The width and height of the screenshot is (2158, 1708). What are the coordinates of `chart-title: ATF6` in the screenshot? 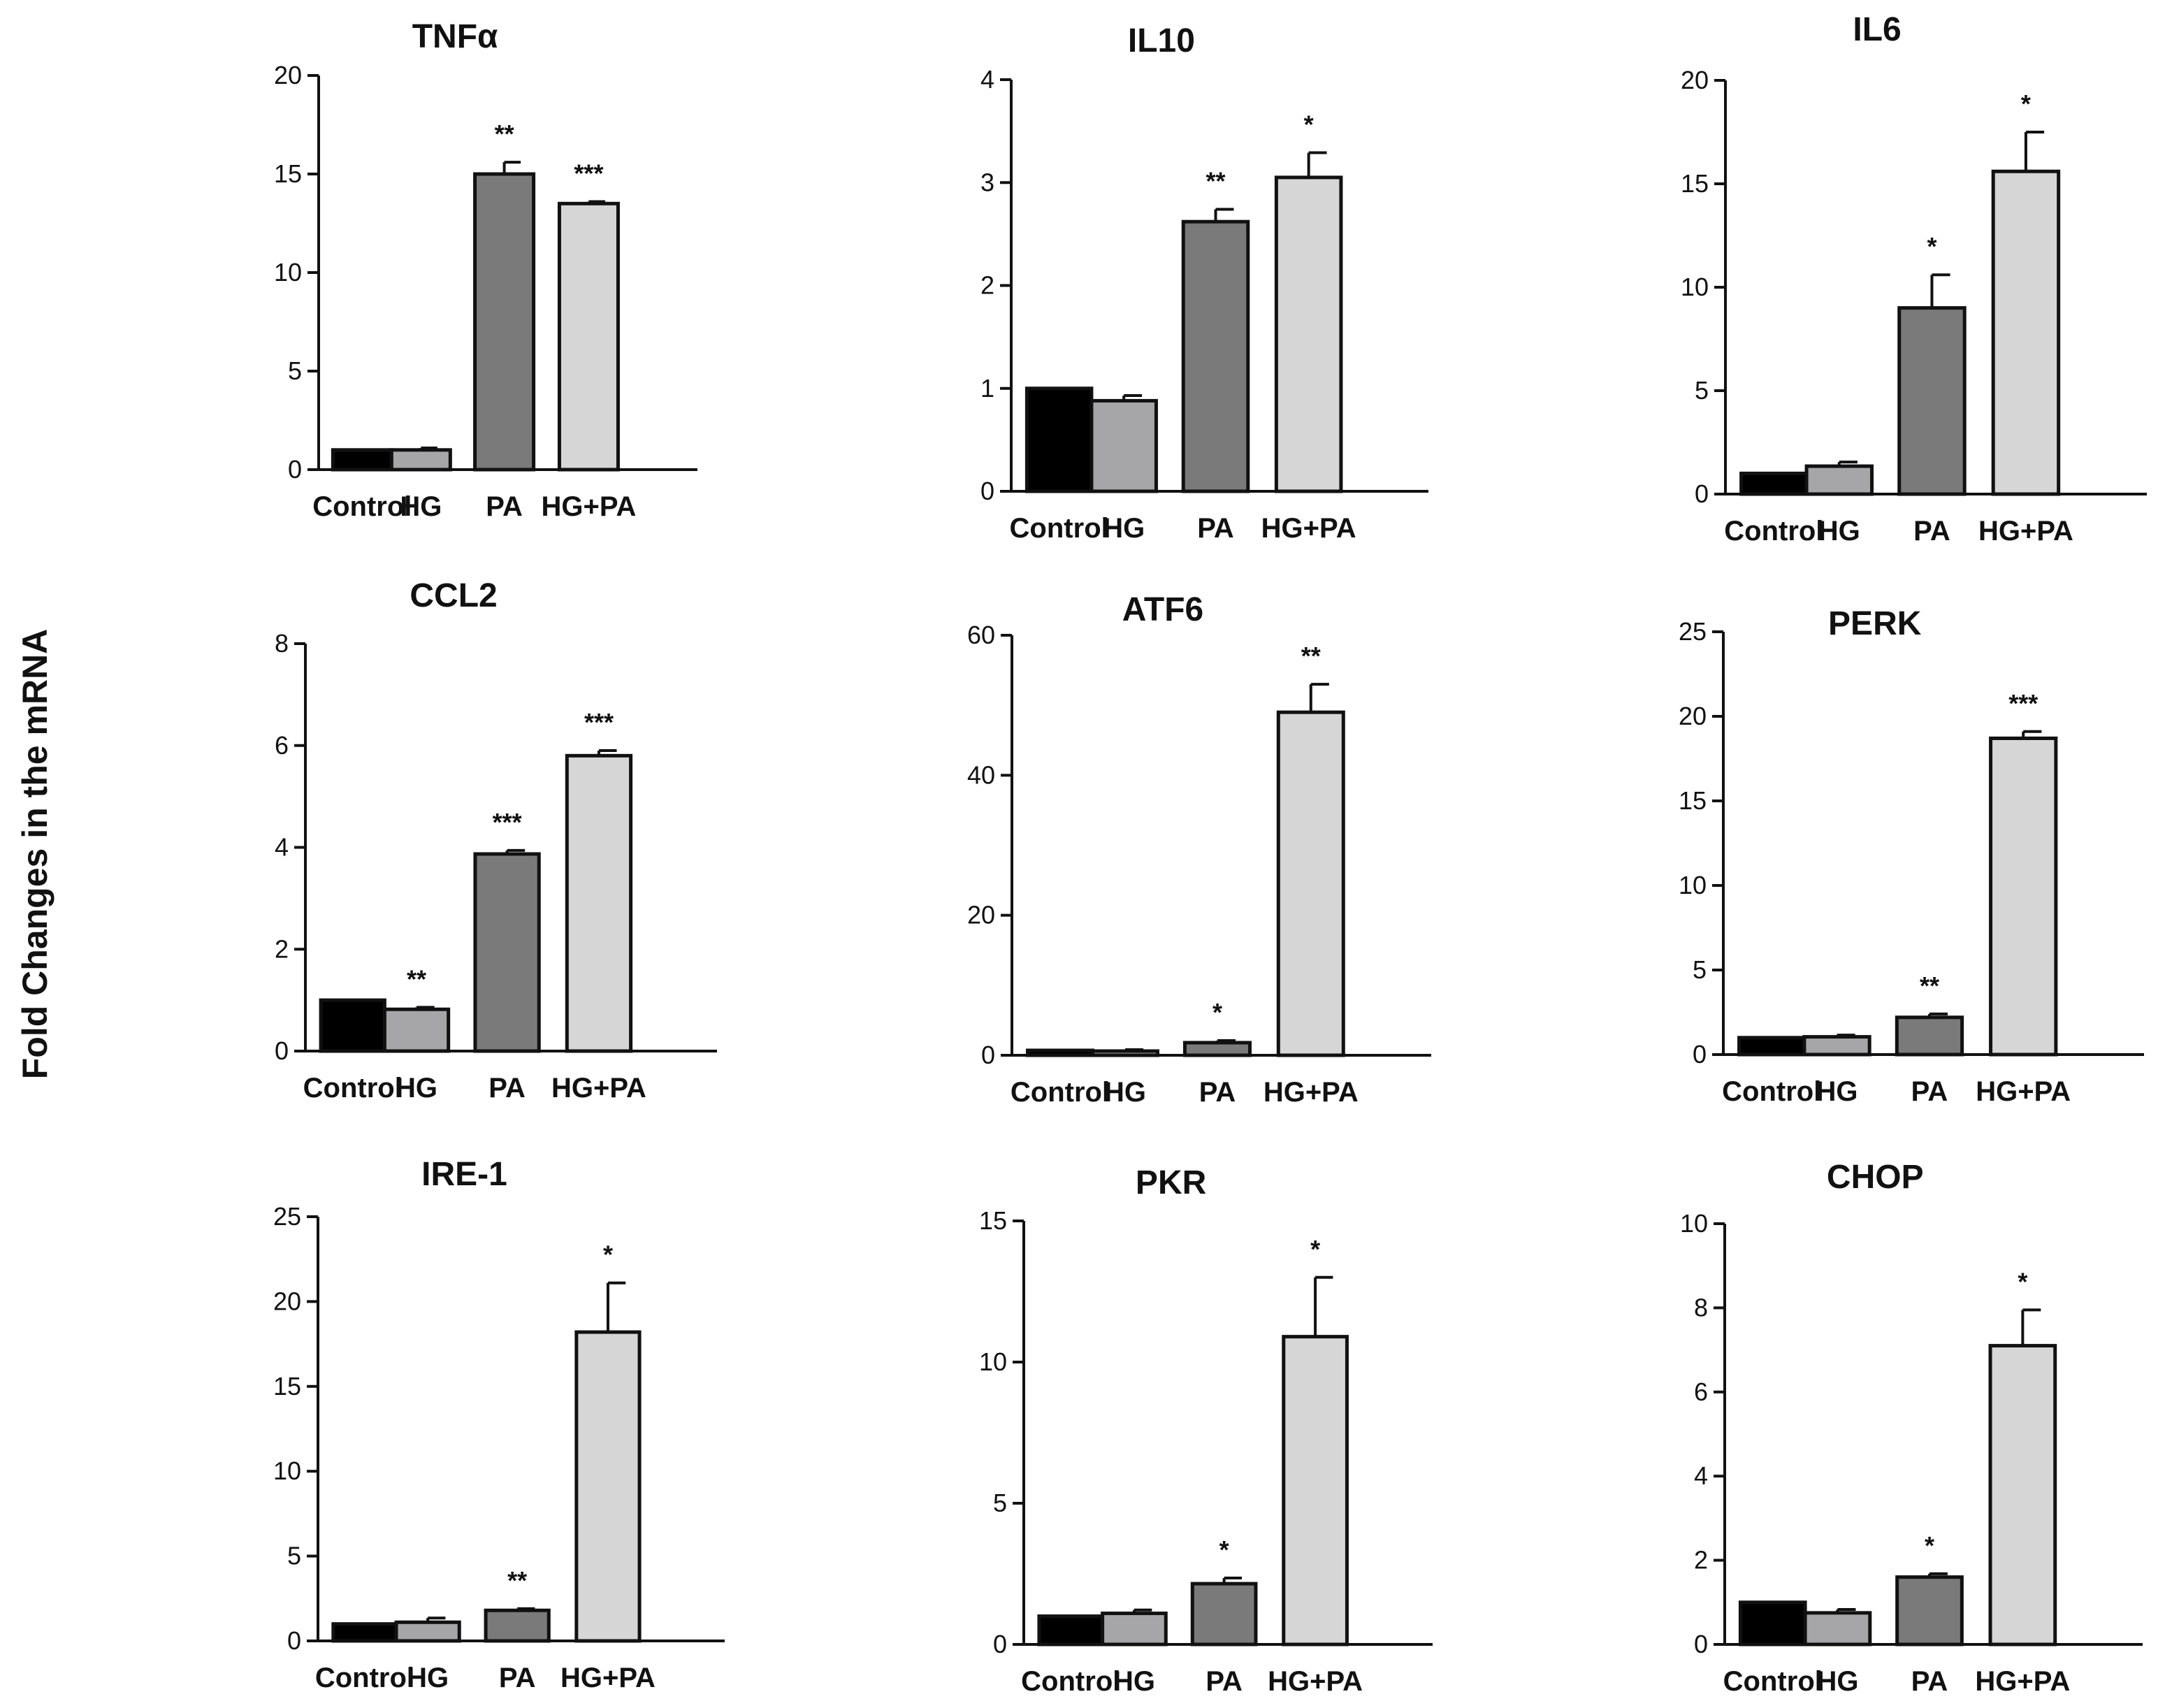 It's located at (1162, 609).